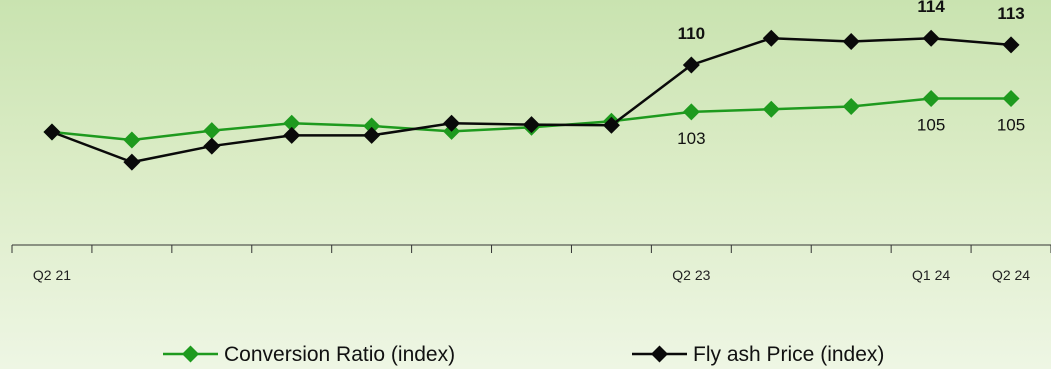  What do you see at coordinates (531, 263) in the screenshot?
I see `x-axis: Q2 21 Q2 23 Q1 24 Q2 24` at bounding box center [531, 263].